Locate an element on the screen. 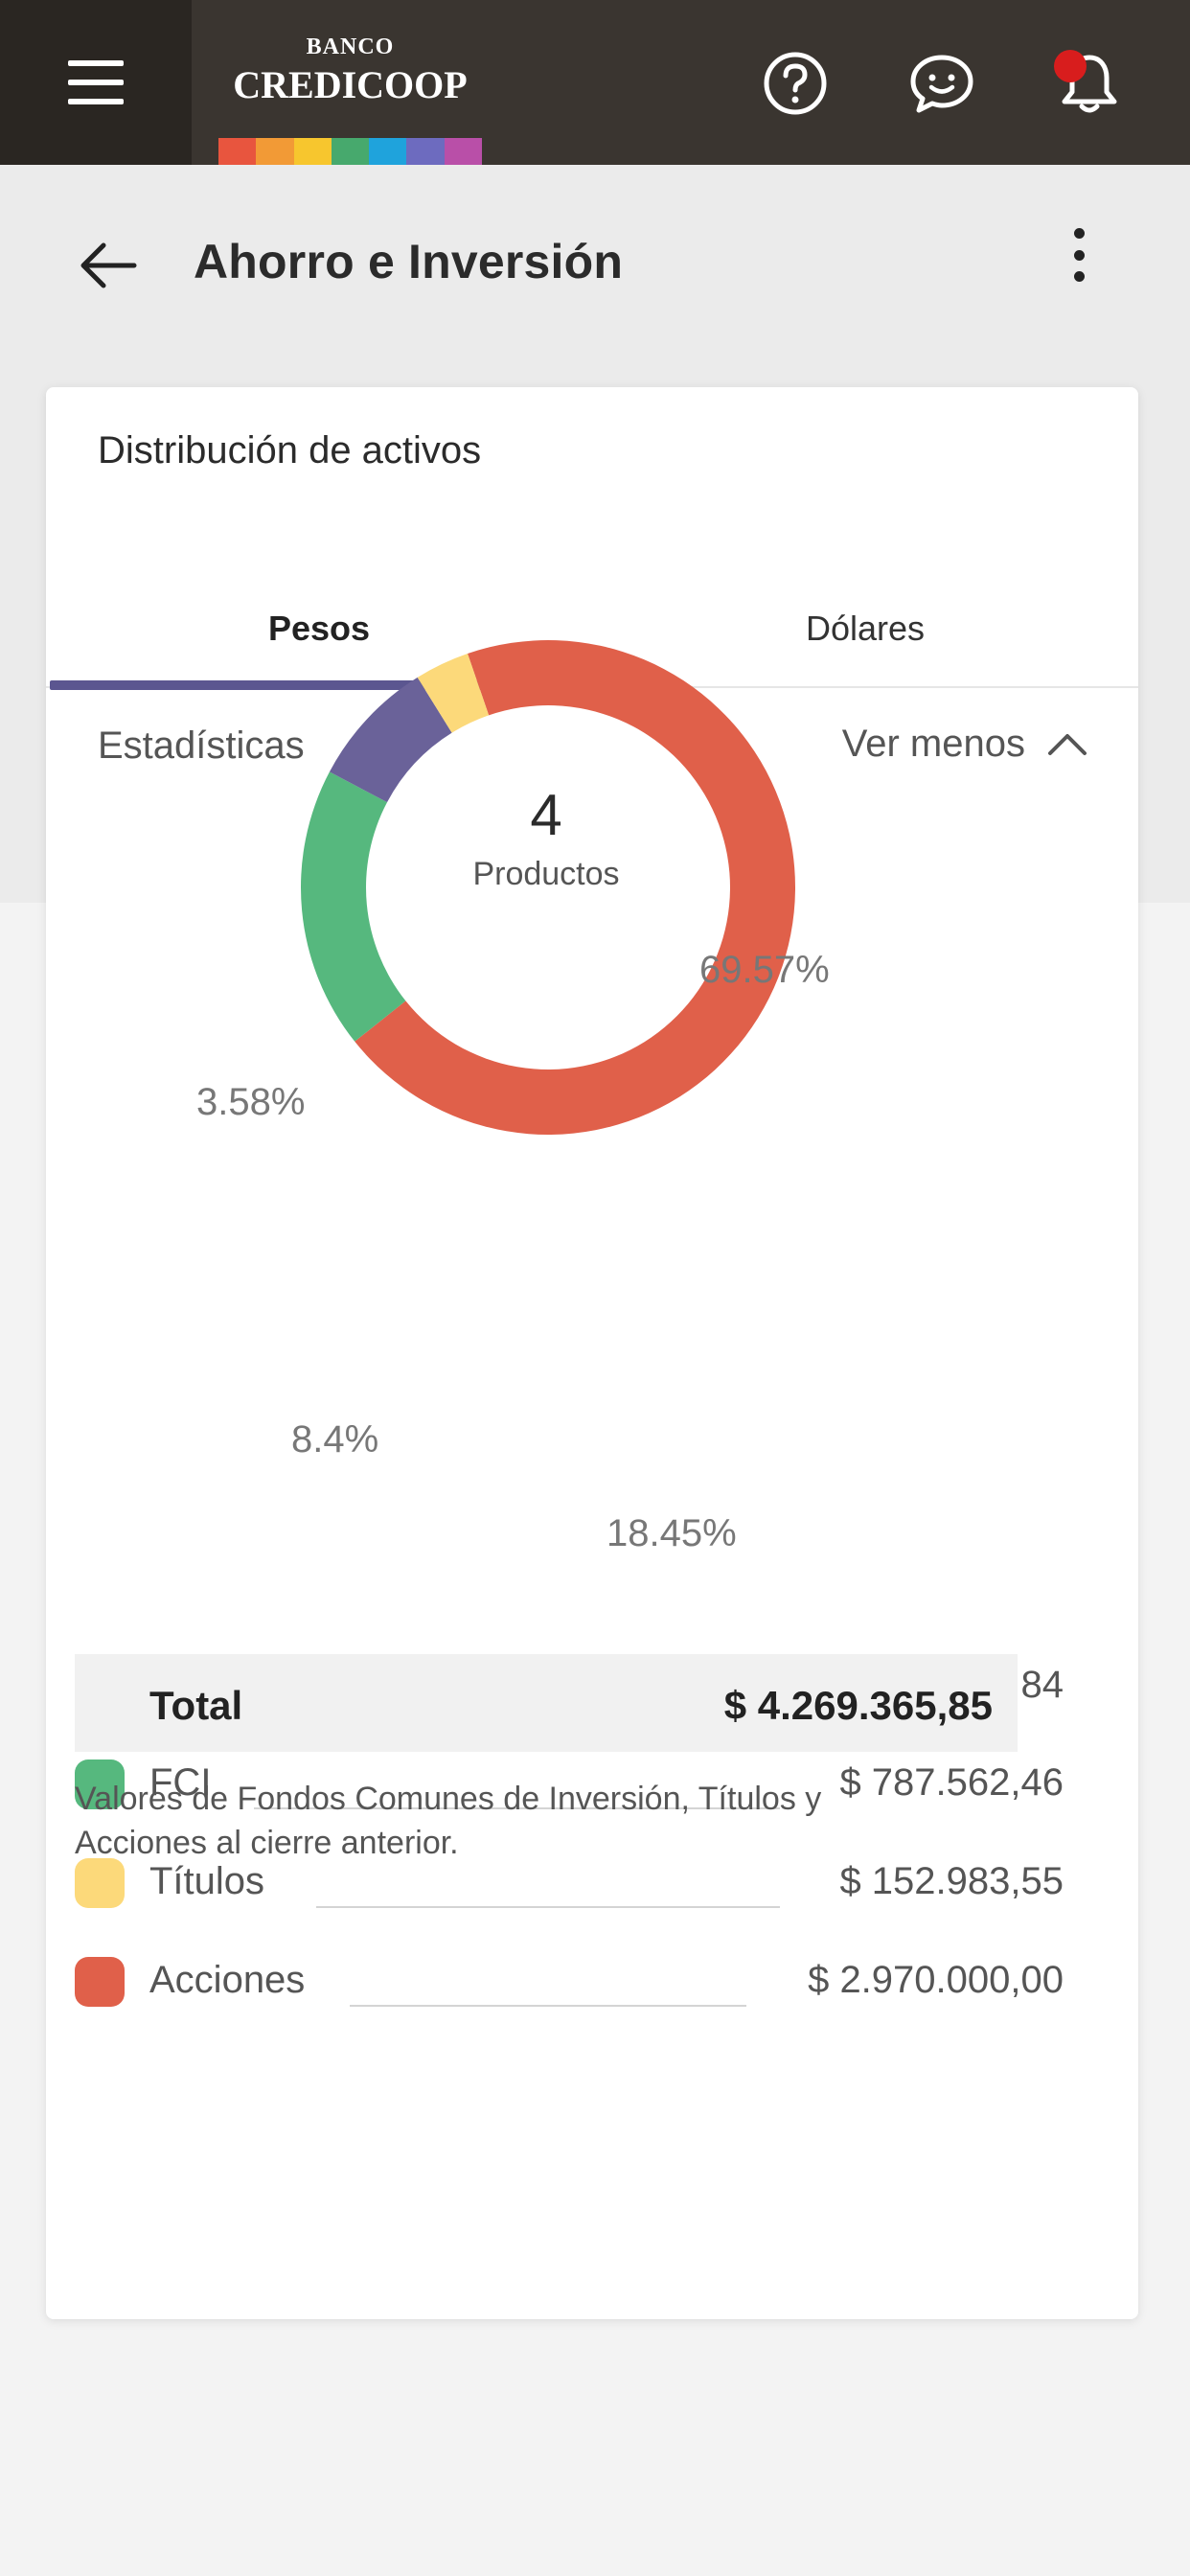 Image resolution: width=1190 pixels, height=2576 pixels. bank-logo: BANCO CREDICOOP is located at coordinates (350, 99).